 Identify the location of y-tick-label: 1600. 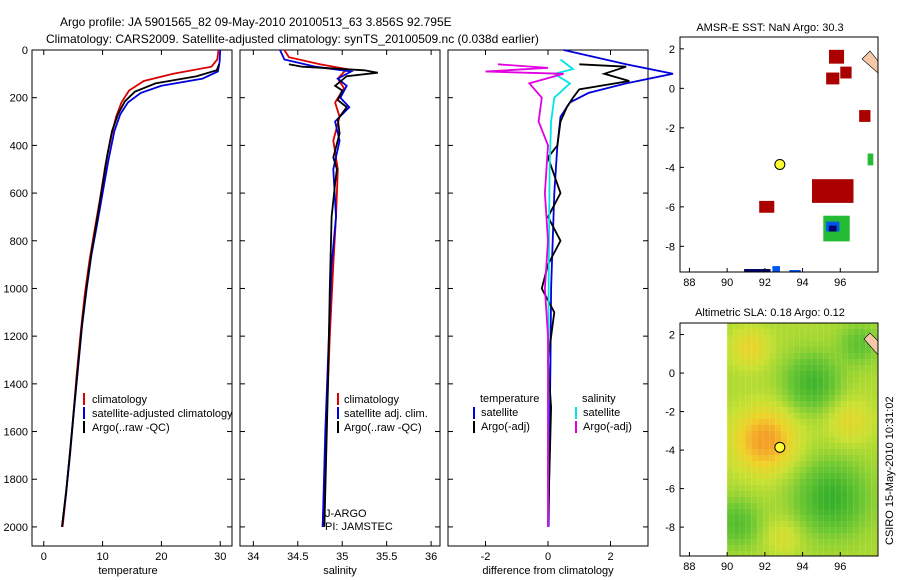
(16, 433).